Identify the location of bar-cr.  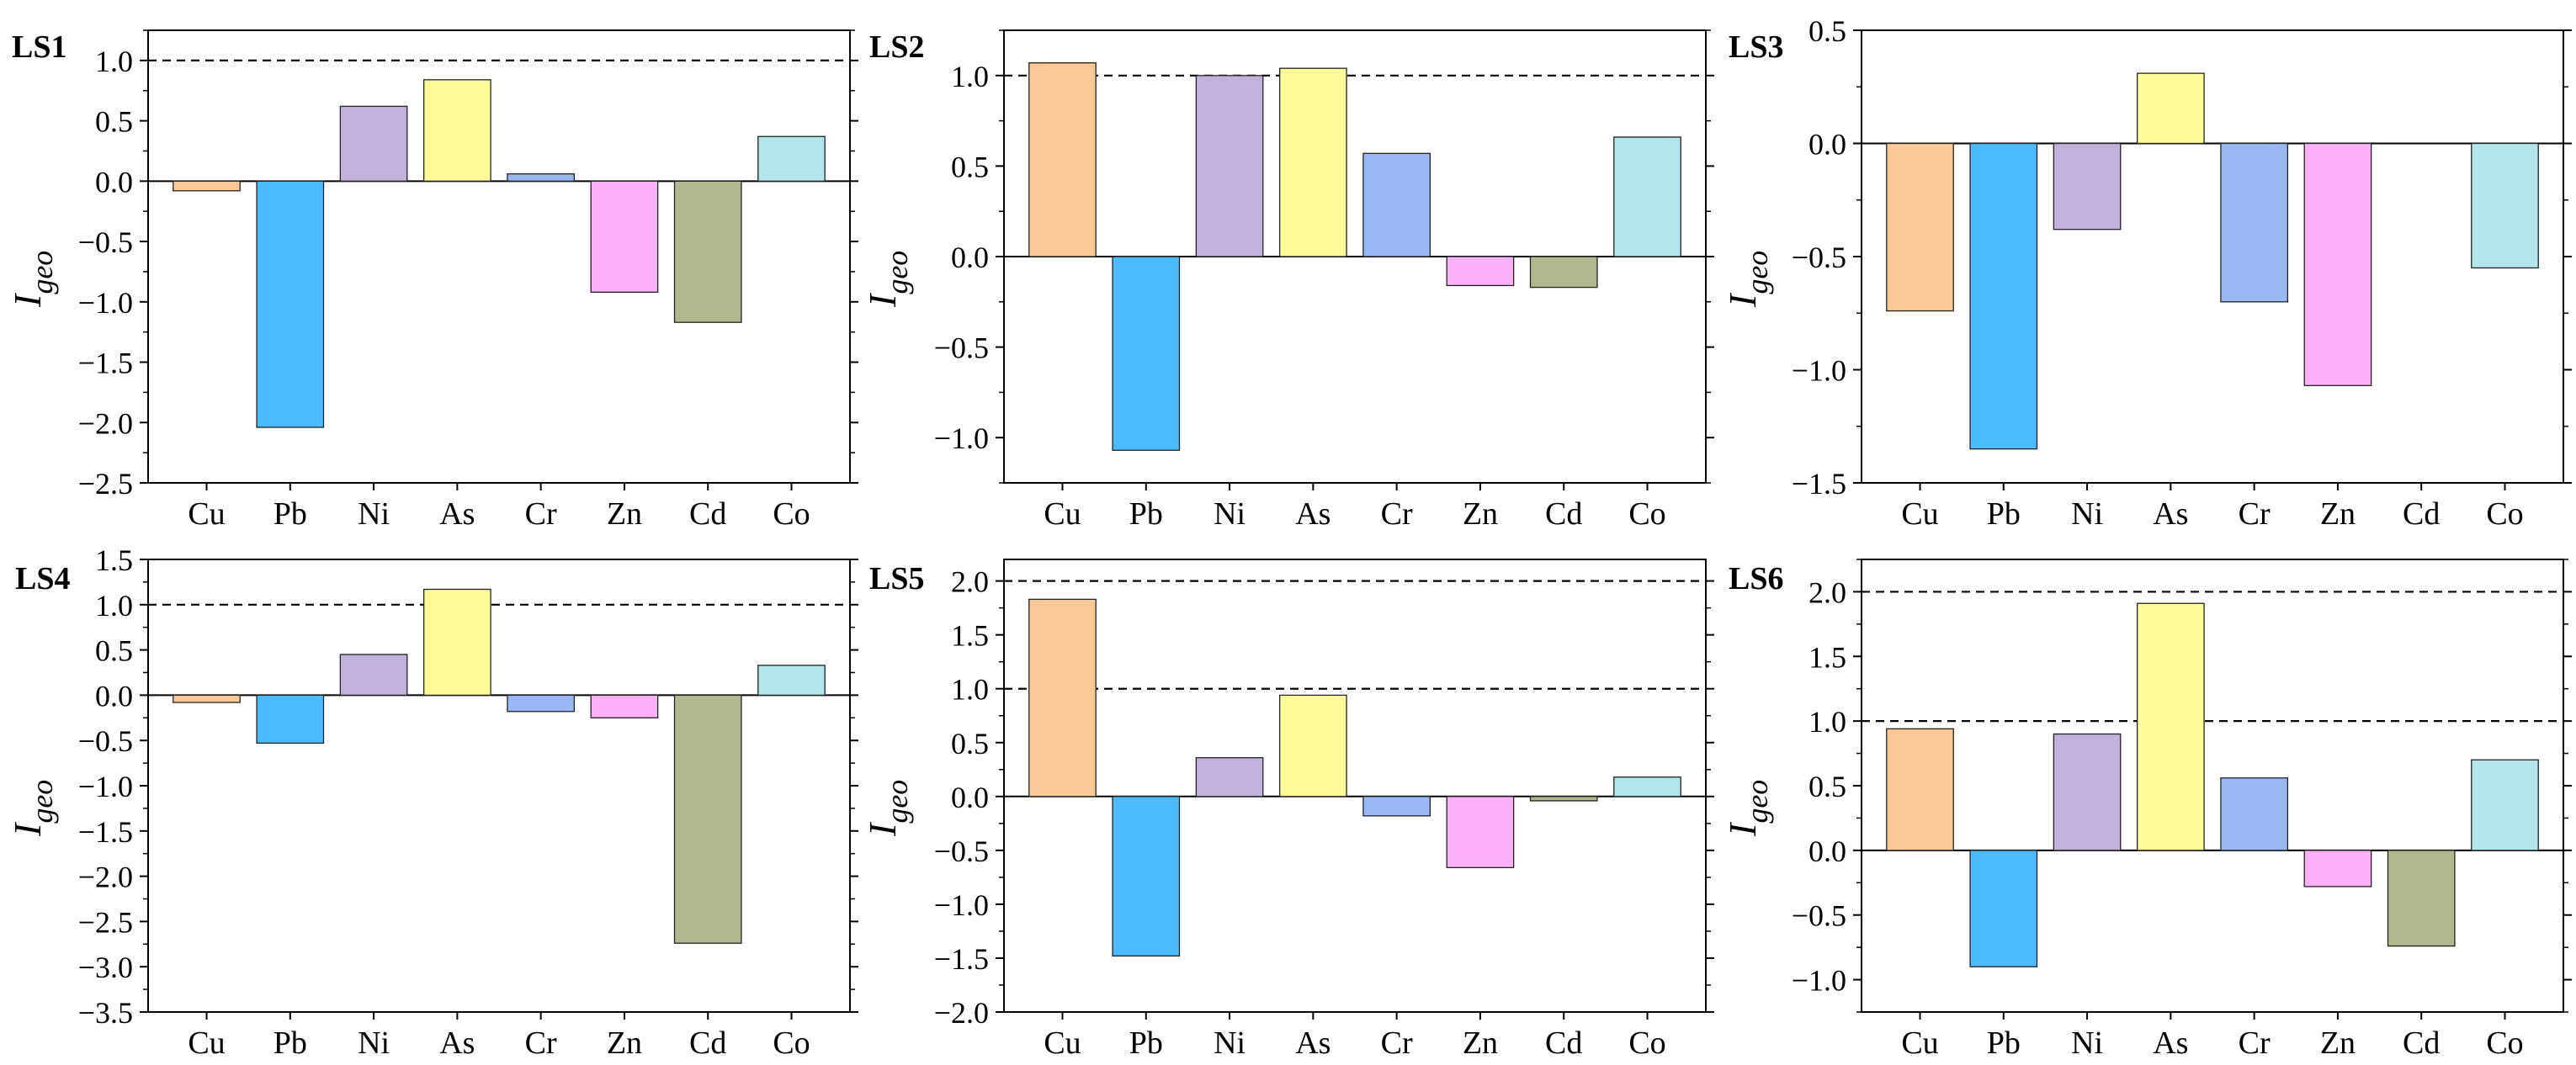
(541, 703).